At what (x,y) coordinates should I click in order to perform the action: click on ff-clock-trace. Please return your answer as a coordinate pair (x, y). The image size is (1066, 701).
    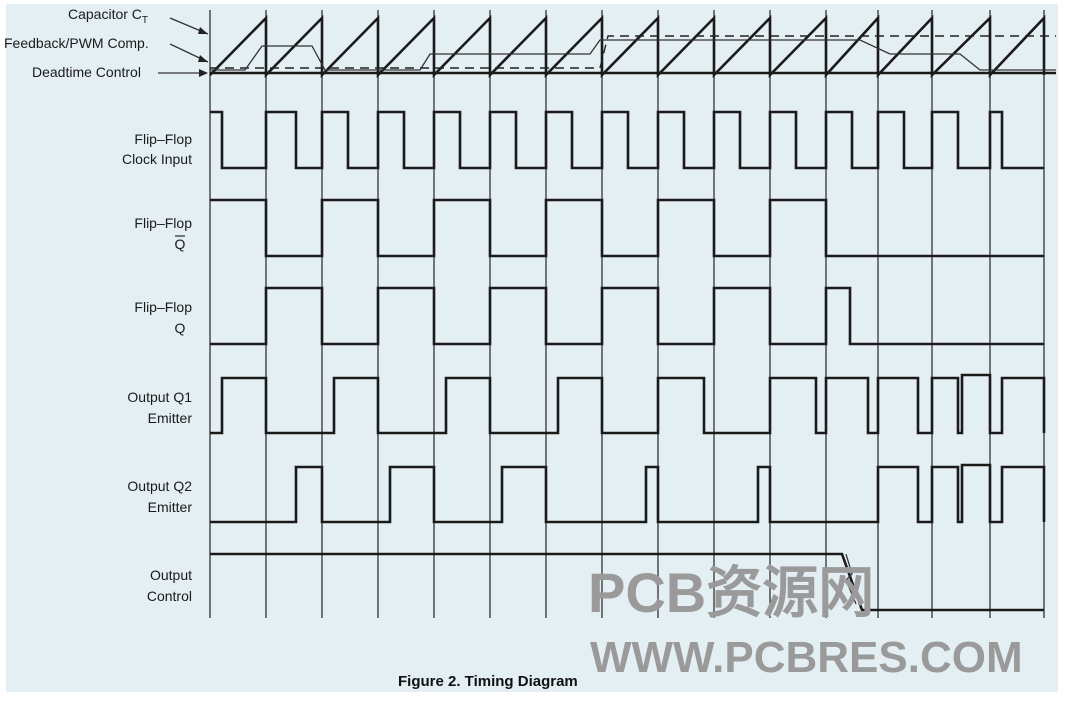
    Looking at the image, I should click on (627, 140).